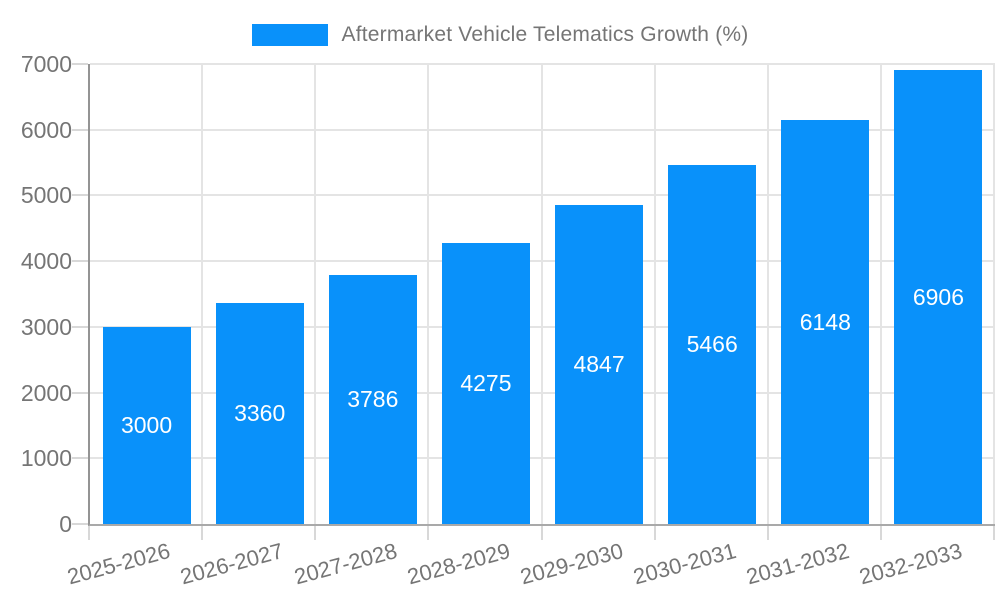 The width and height of the screenshot is (1000, 600). Describe the element at coordinates (119, 564) in the screenshot. I see `x-tick-label: 2025-2026` at that location.